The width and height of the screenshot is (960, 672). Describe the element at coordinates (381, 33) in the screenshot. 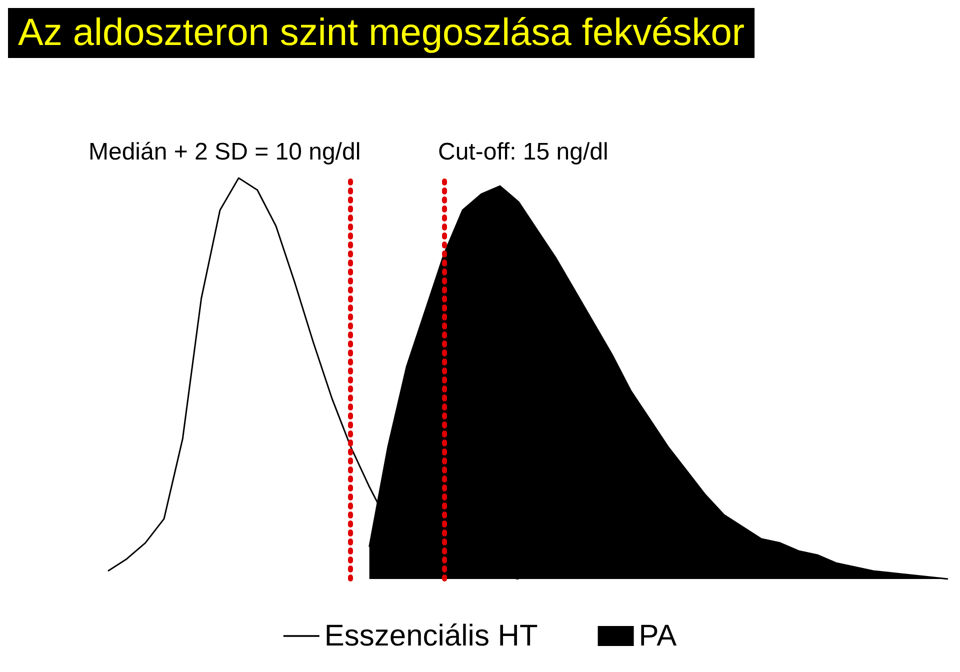

I see `chart-title: Az aldoszteron szint megoszlása fekvéskor` at that location.